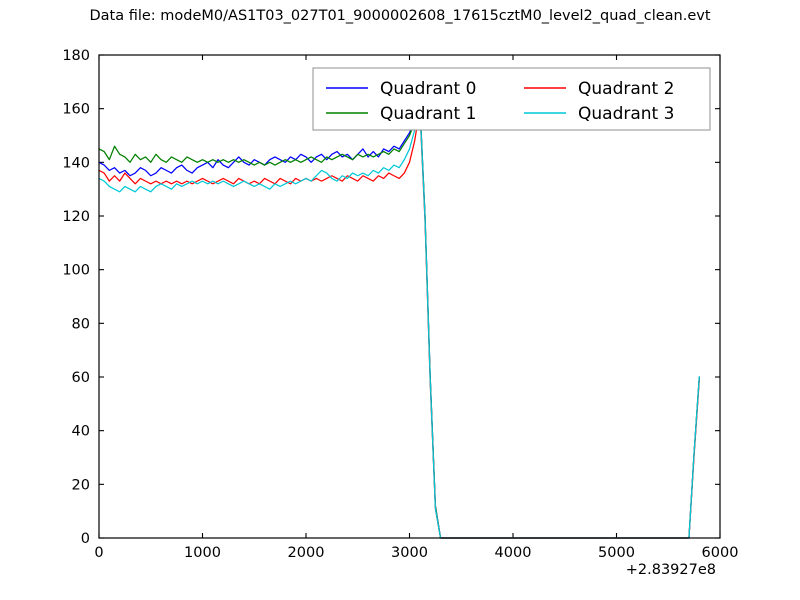 This screenshot has width=800, height=600. I want to click on y-tick-label: 160, so click(76, 110).